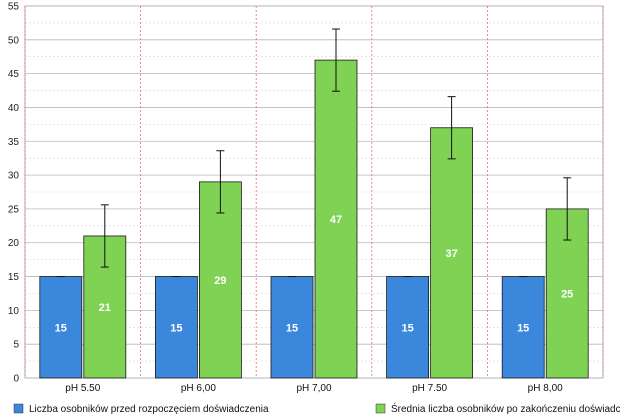 This screenshot has height=420, width=620. Describe the element at coordinates (14, 142) in the screenshot. I see `y-tick-label: 35` at that location.